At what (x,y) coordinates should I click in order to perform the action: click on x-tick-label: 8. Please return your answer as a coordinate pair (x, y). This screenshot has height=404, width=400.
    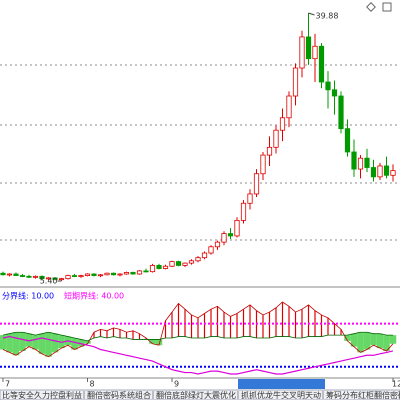
    Looking at the image, I should click on (92, 384).